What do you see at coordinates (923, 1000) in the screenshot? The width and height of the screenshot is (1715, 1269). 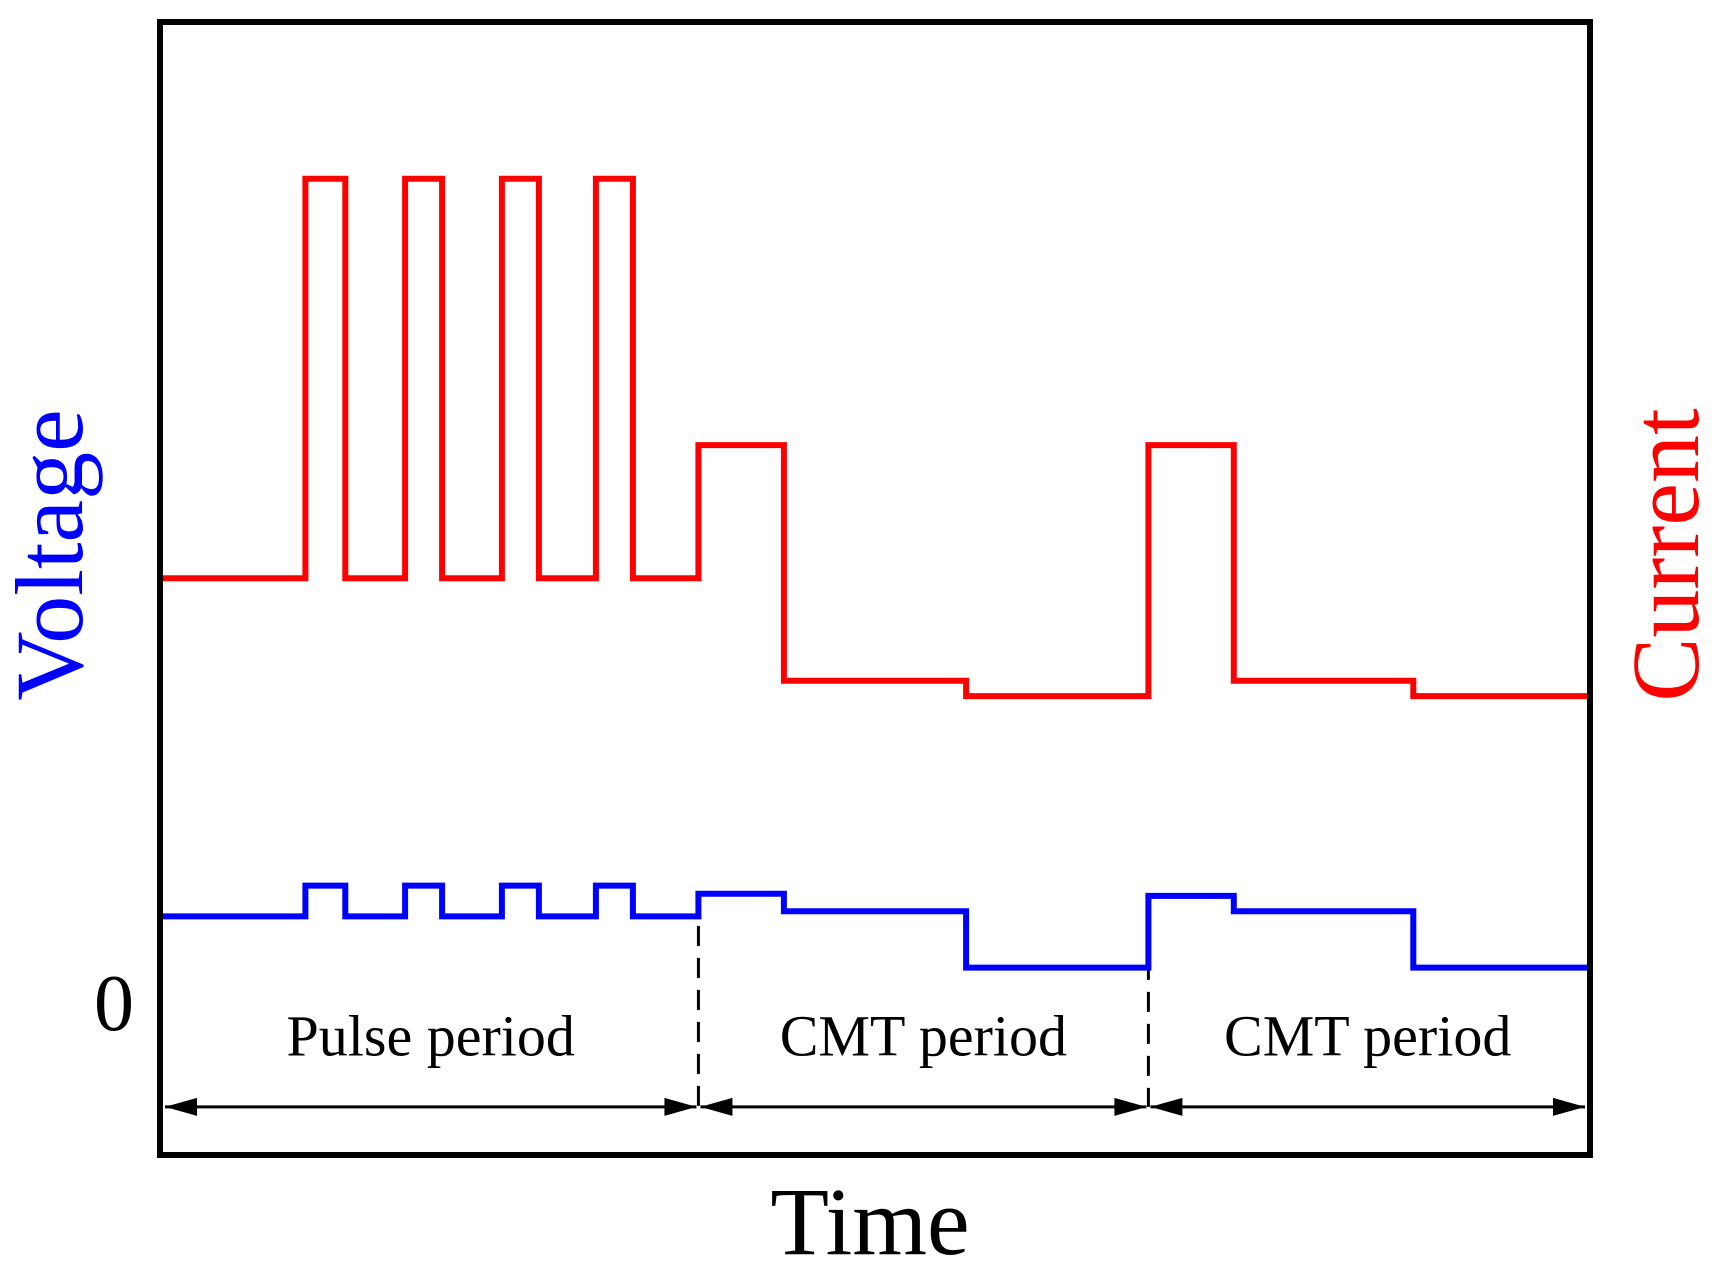 I see `period-dividers` at bounding box center [923, 1000].